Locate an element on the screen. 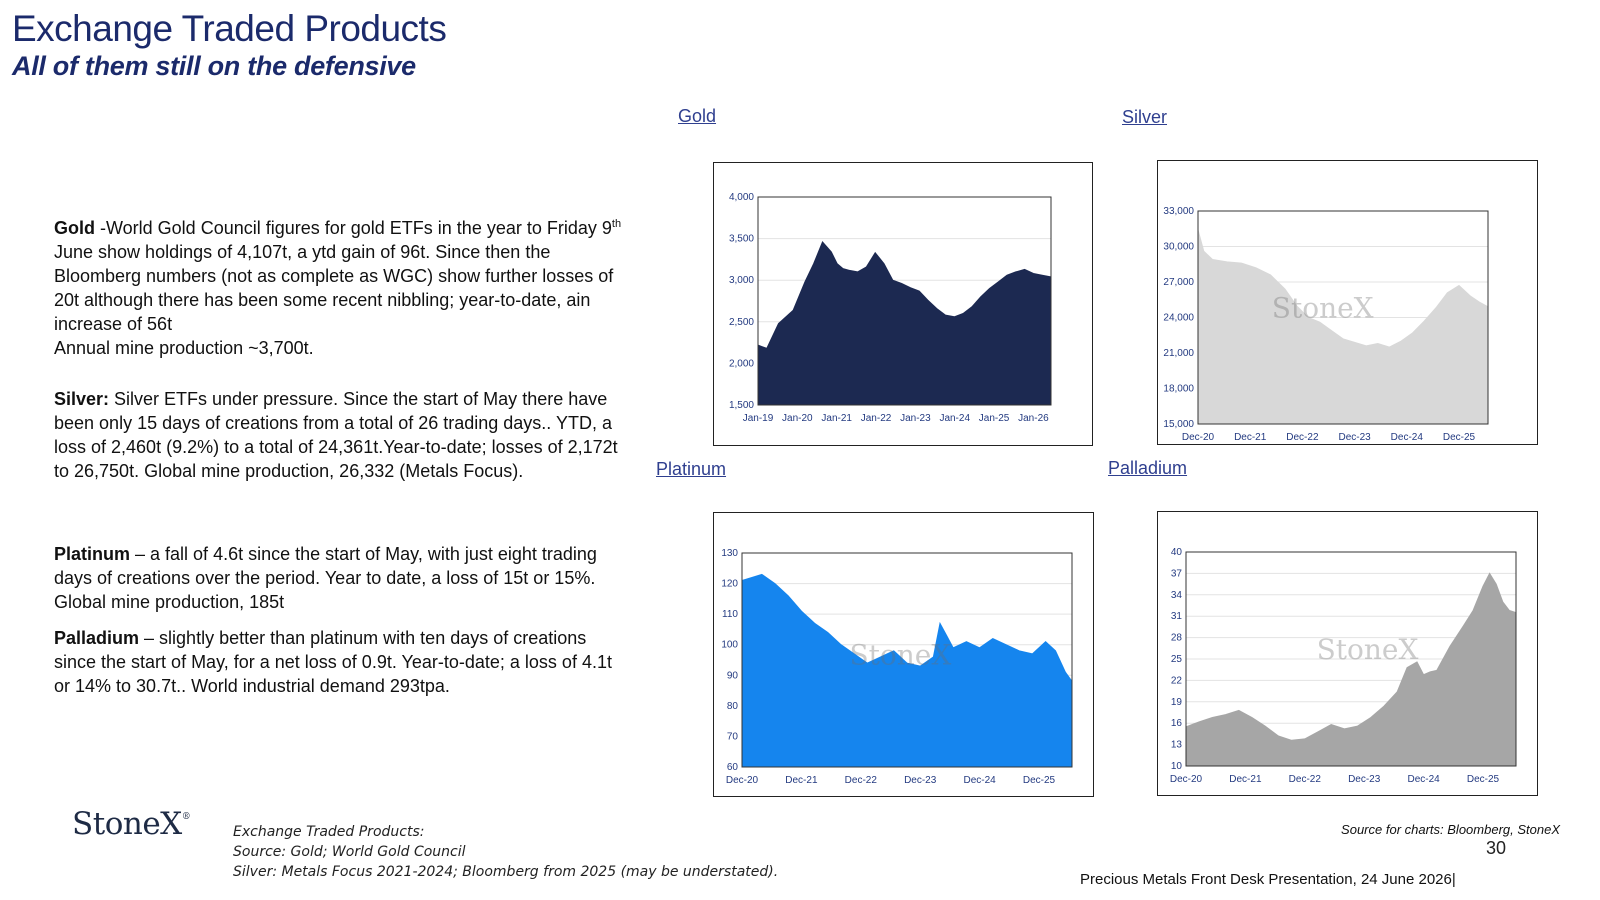  page-title: Exchange Traded Products is located at coordinates (229, 28).